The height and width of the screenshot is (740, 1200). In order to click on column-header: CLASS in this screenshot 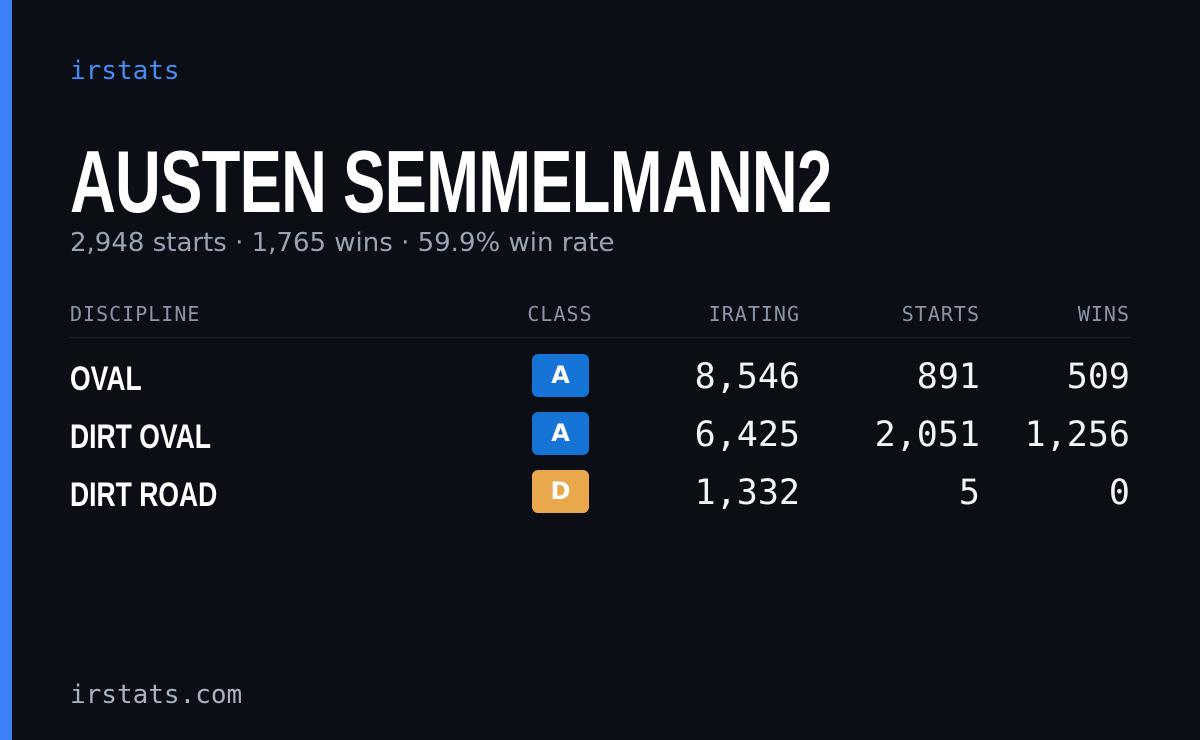, I will do `click(560, 314)`.